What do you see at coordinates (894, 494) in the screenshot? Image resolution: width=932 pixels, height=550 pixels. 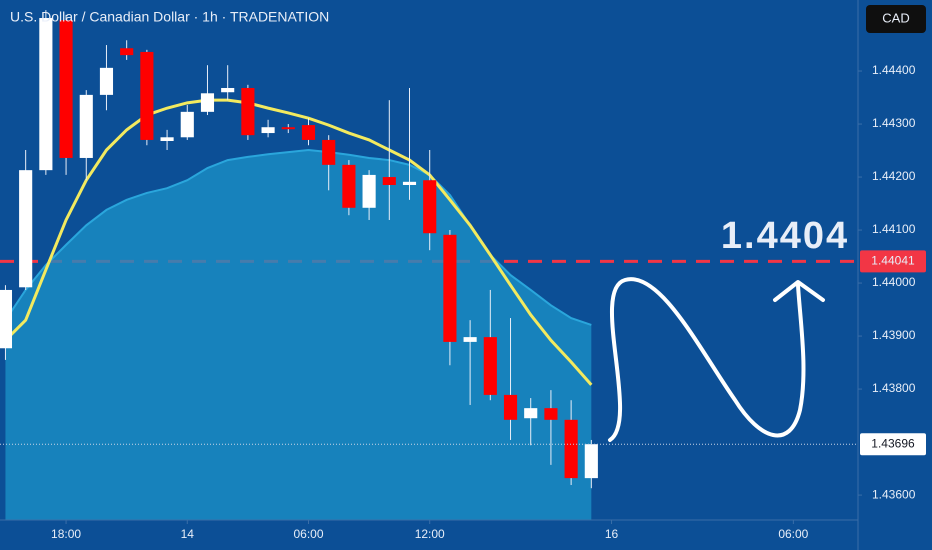 I see `y-tick-label: 1.43600` at bounding box center [894, 494].